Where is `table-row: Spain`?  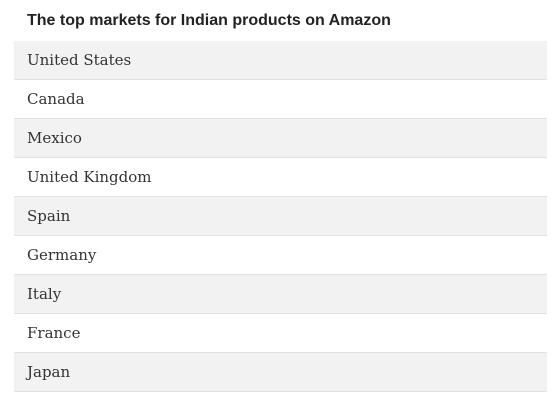
table-row: Spain is located at coordinates (280, 216).